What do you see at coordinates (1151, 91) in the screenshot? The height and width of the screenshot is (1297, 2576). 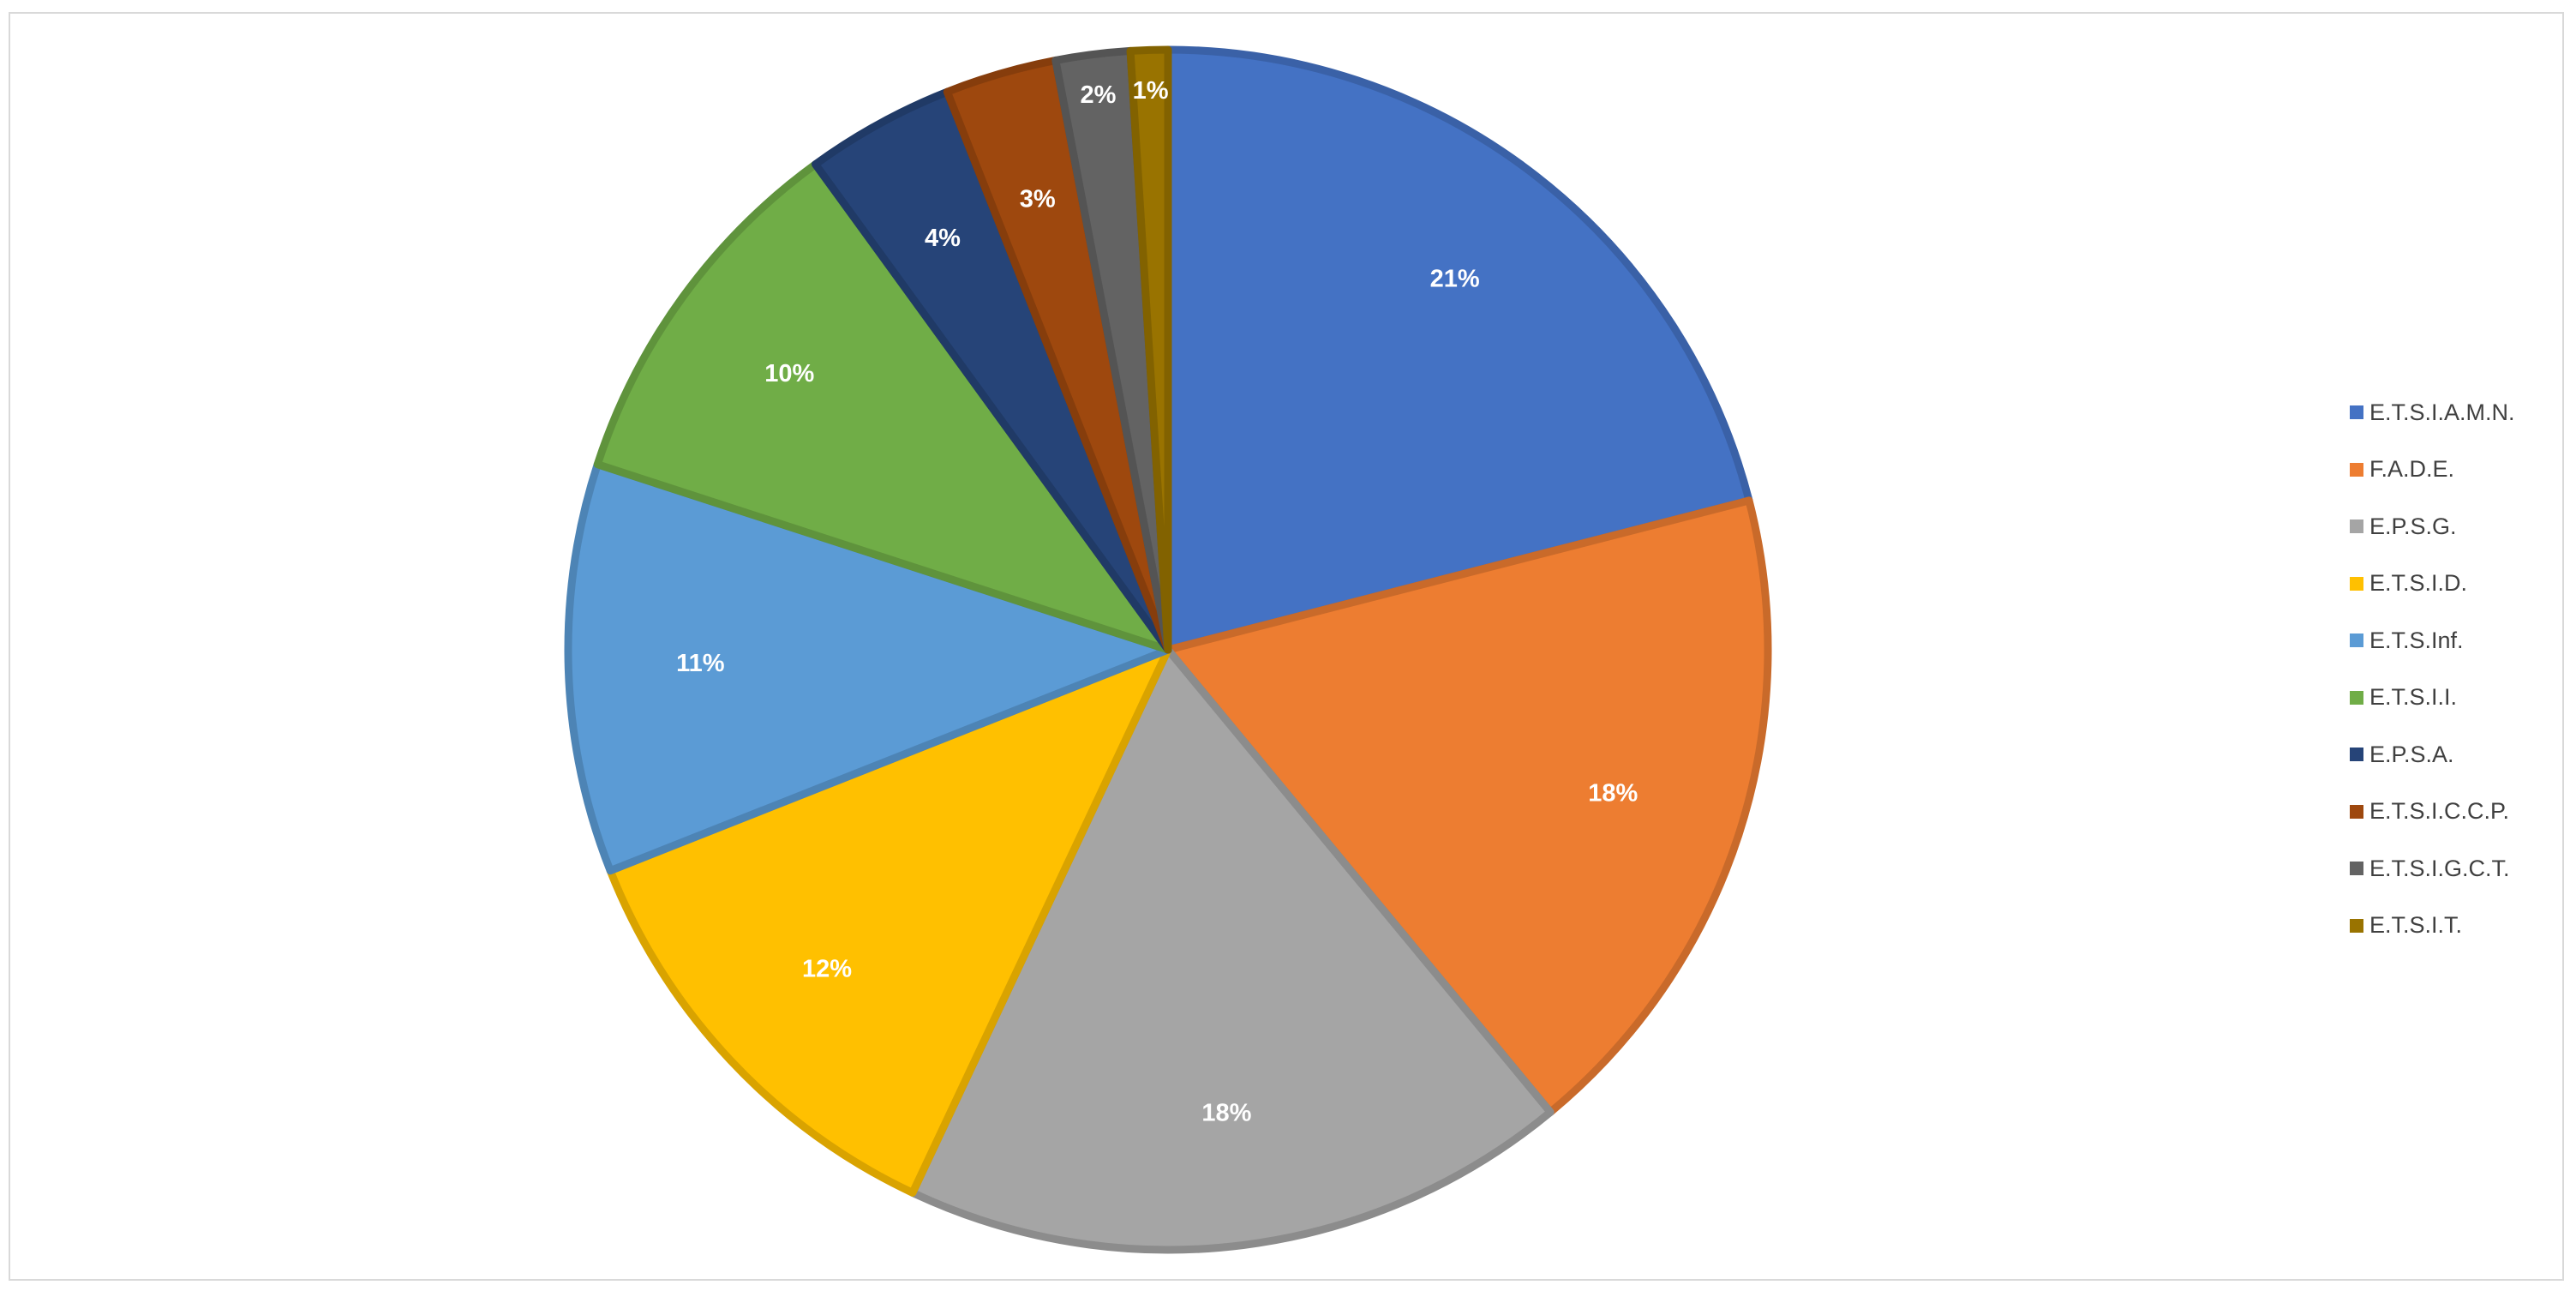 I see `data-label-10: 1%` at bounding box center [1151, 91].